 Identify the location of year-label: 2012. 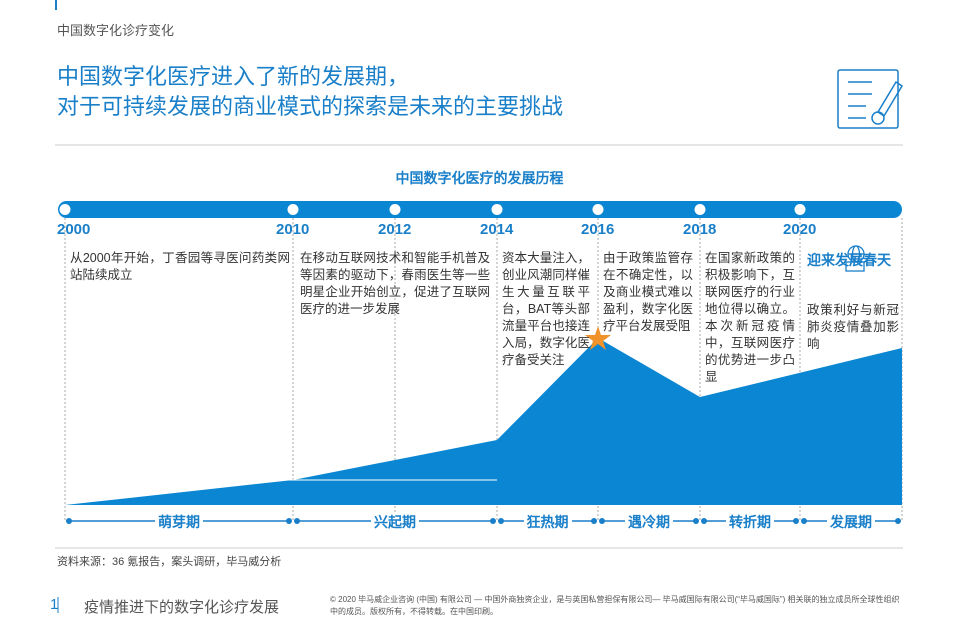
(395, 229).